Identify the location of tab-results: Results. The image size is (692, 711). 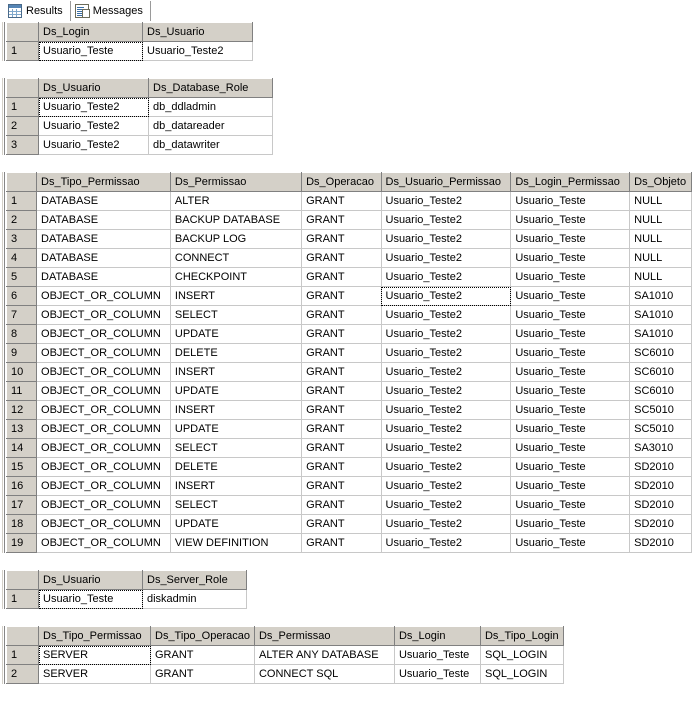
(37, 11).